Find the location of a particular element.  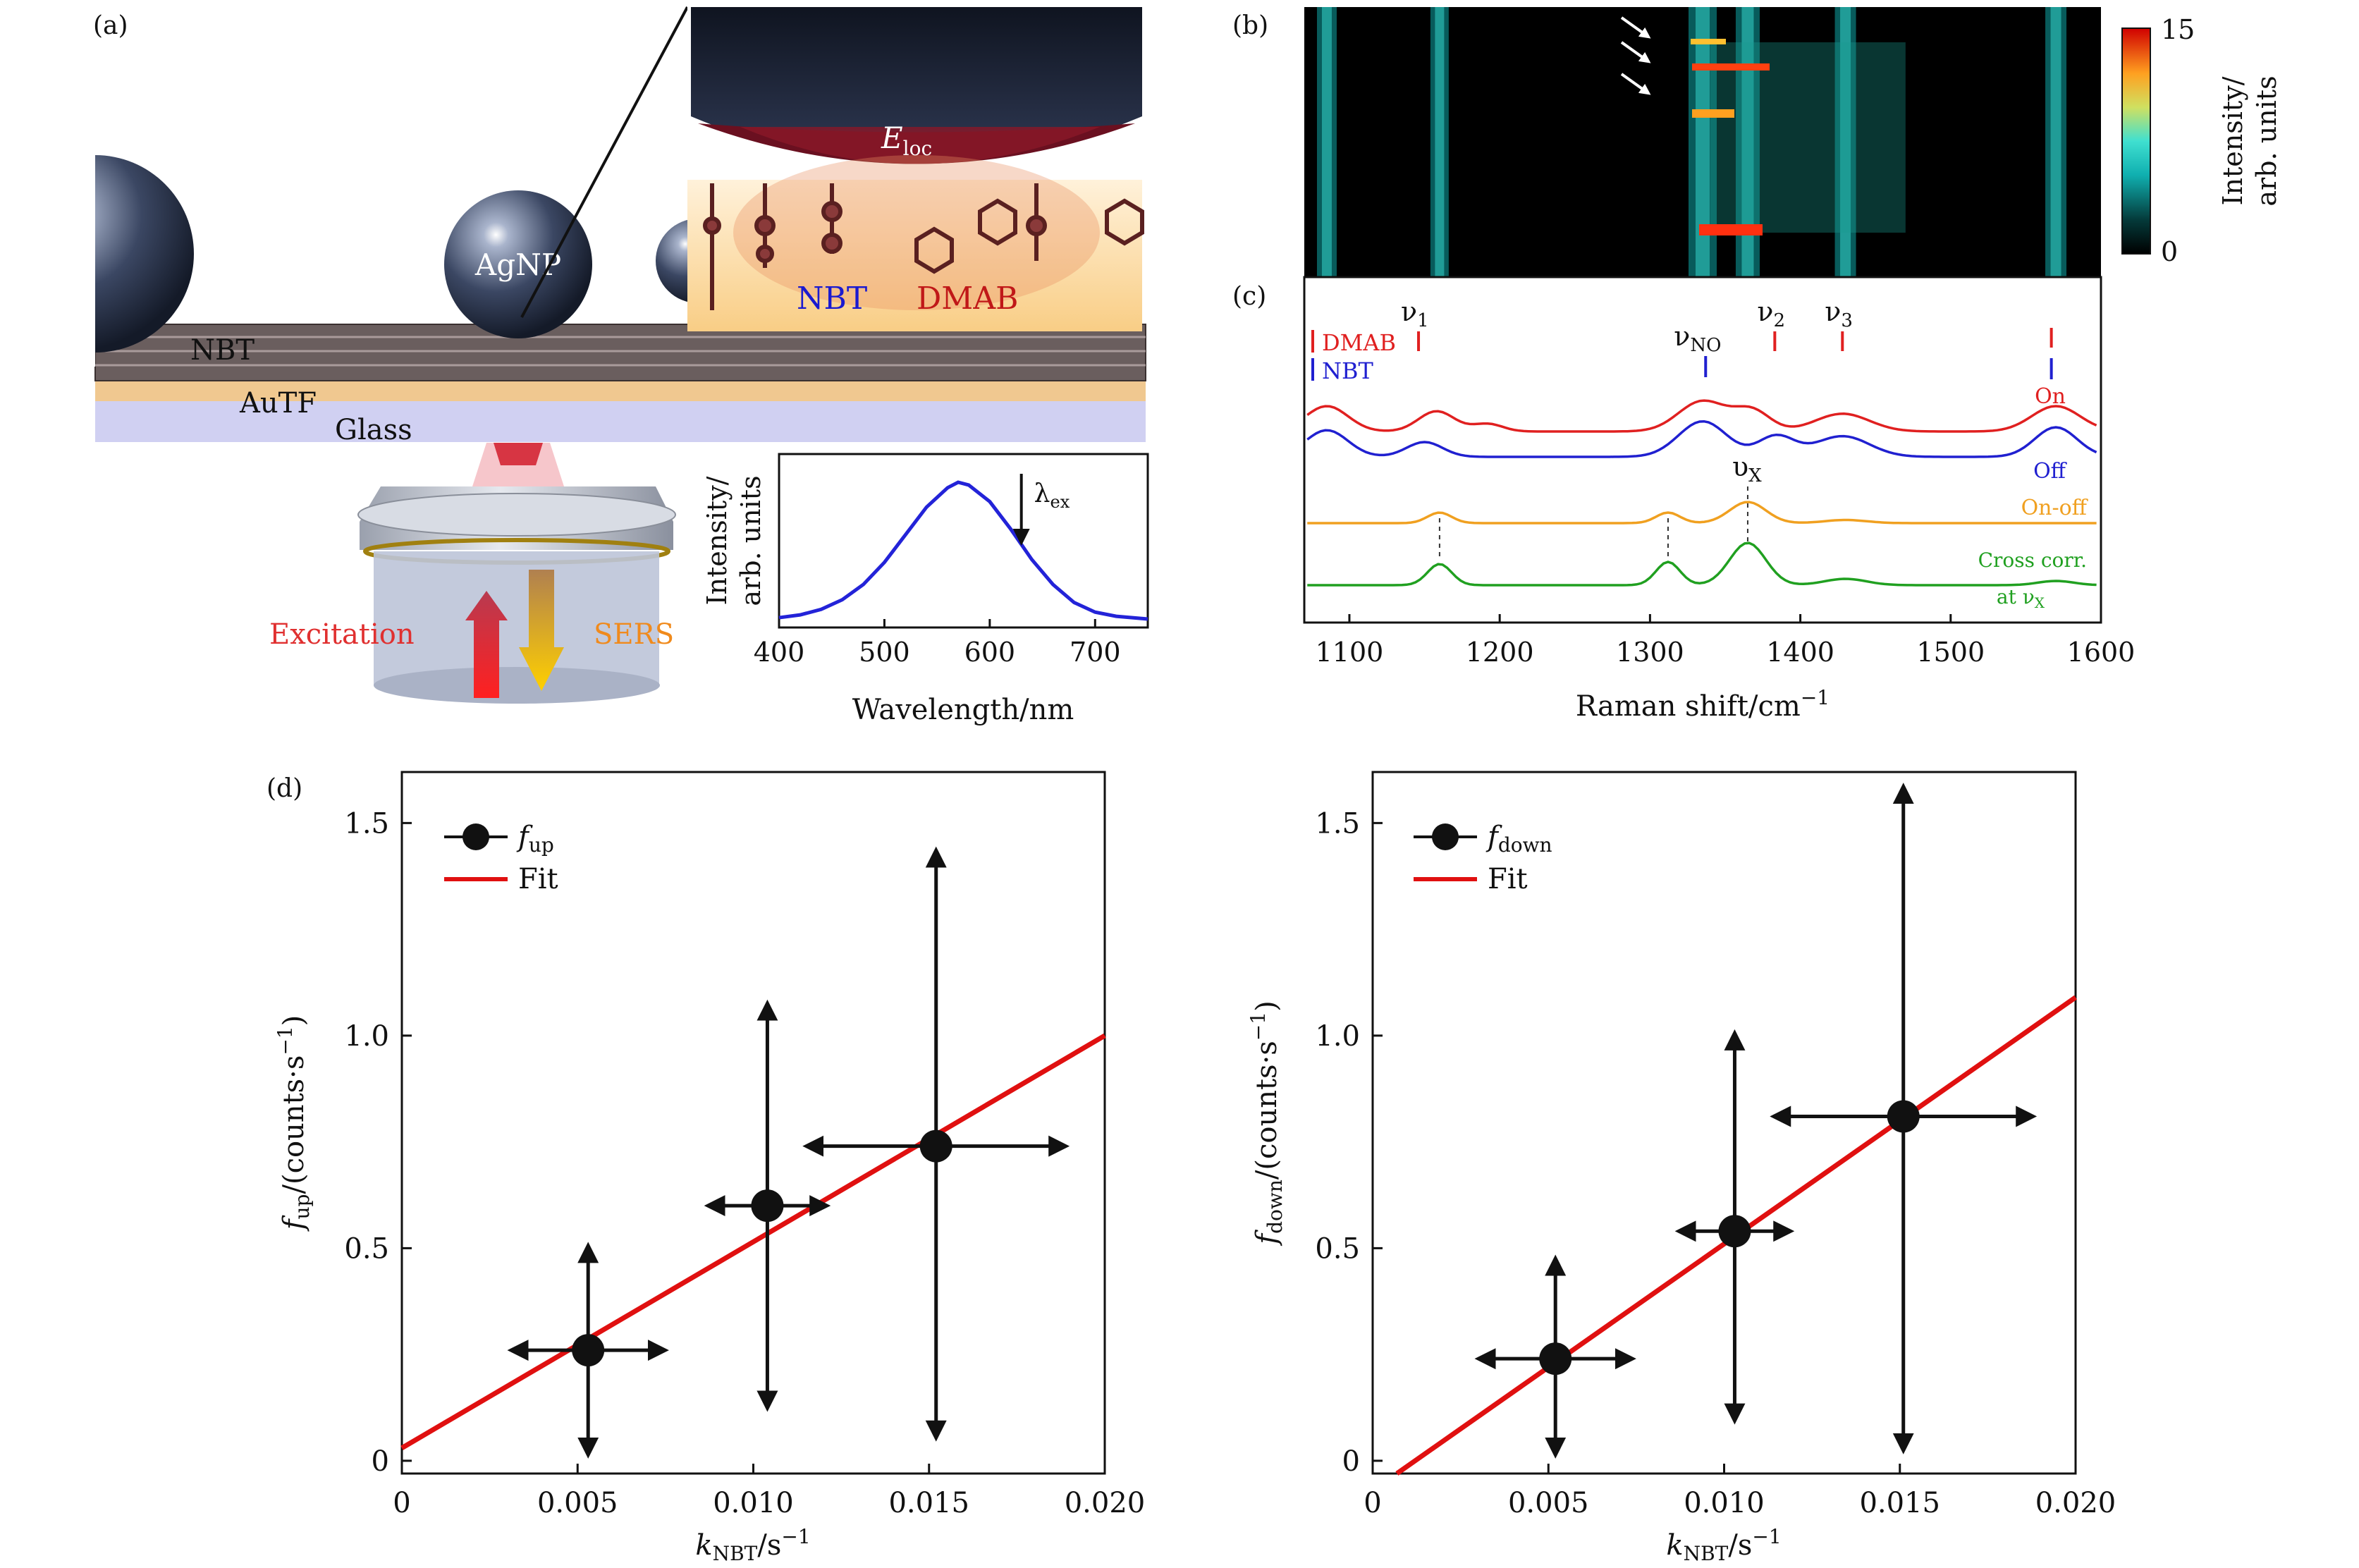

excitation-label: Excitation is located at coordinates (342, 634).